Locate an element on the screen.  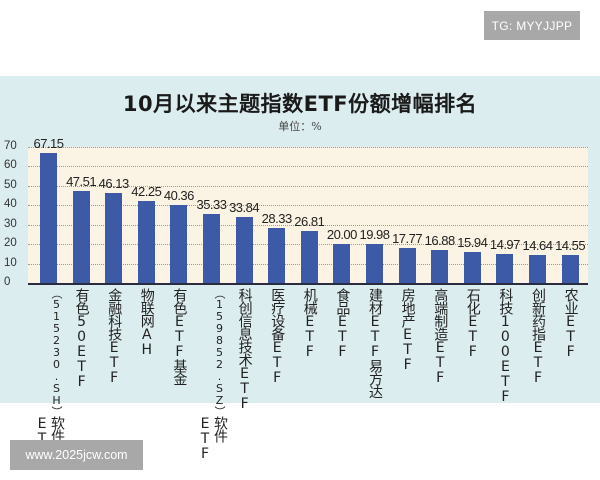
x-axis-line is located at coordinates (308, 284).